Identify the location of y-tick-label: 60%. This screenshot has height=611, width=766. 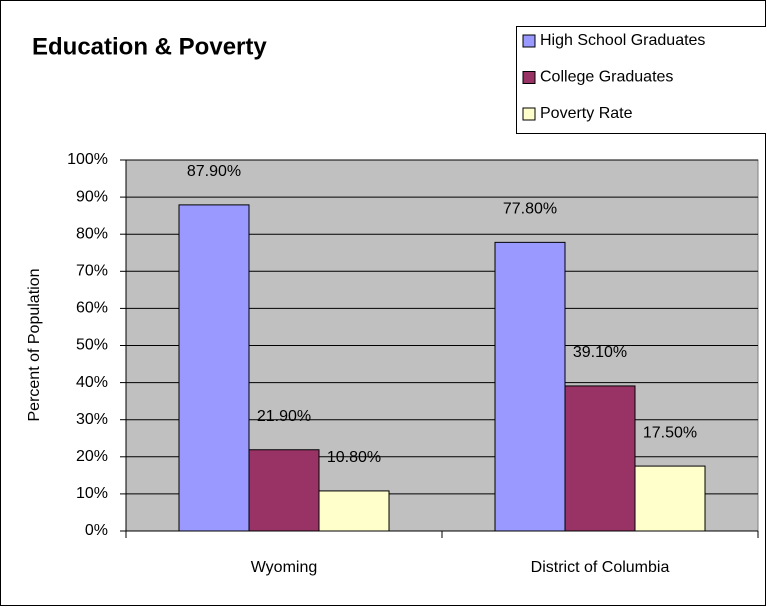
(92, 308).